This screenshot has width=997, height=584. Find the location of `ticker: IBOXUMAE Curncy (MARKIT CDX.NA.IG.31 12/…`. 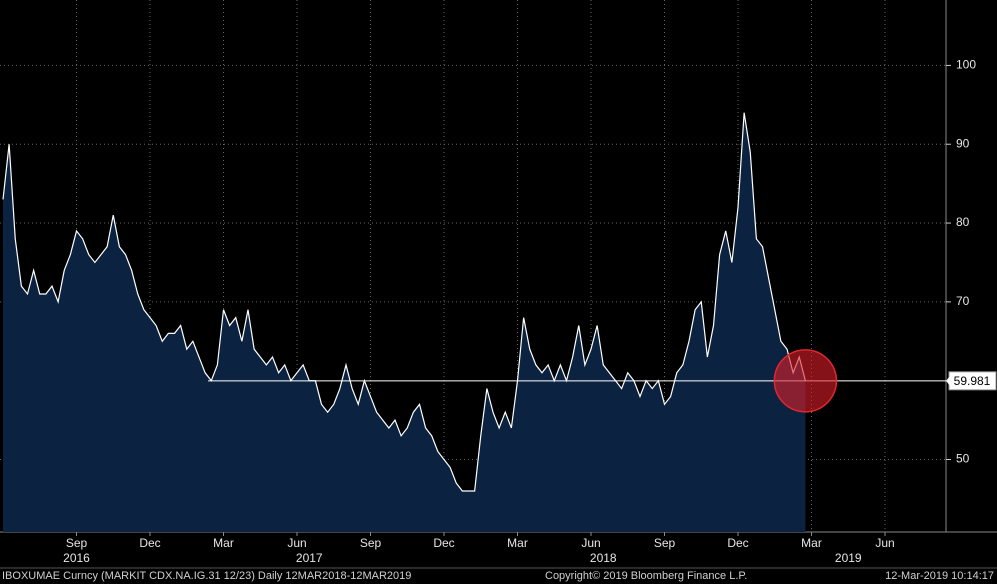

ticker: IBOXUMAE Curncy (MARKIT CDX.NA.IG.31 12/… is located at coordinates (206, 576).